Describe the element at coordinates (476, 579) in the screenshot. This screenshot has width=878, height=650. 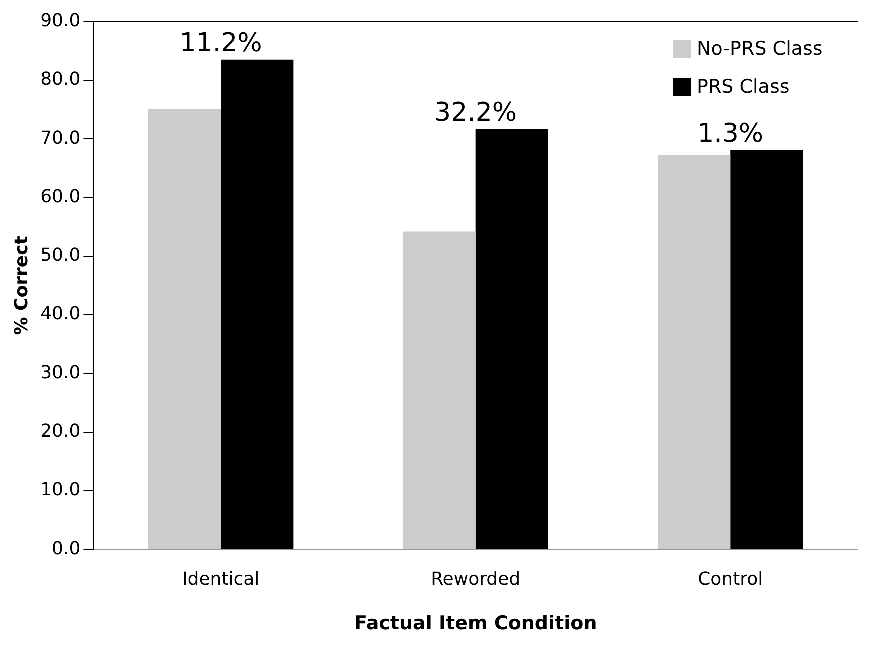
I see `x-tick-label: Reworded` at that location.